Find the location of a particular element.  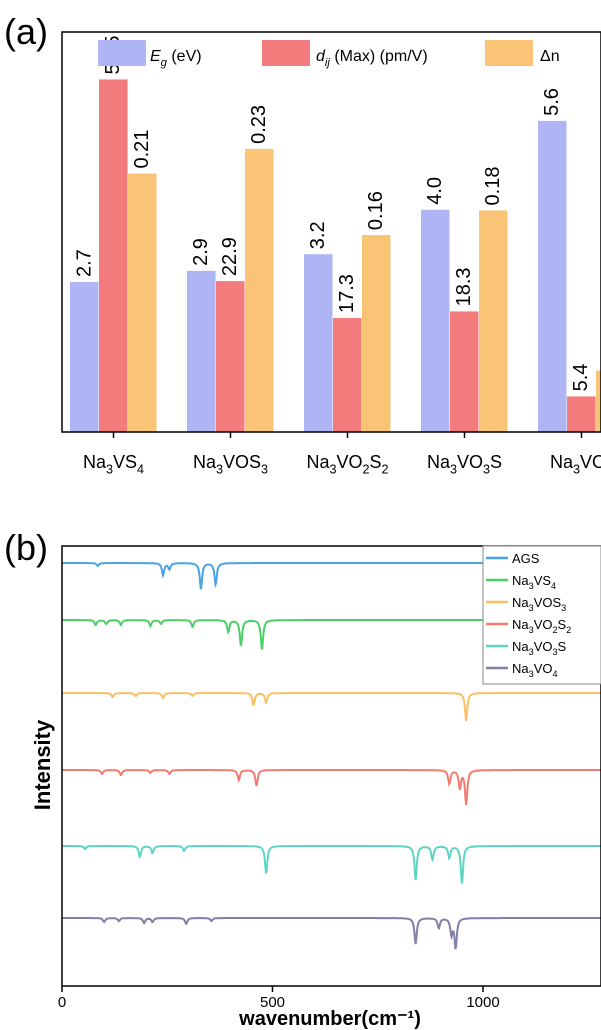

legend-label: Δn is located at coordinates (550, 56).